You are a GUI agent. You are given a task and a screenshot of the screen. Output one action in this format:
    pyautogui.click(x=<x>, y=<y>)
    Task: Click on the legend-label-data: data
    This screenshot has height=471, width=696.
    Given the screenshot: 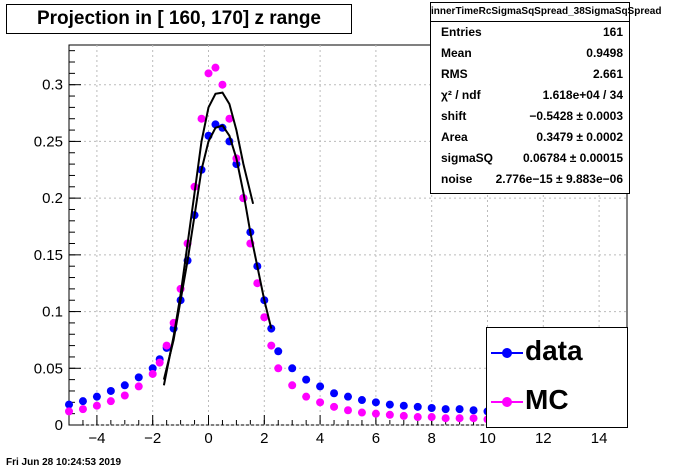 What is the action you would take?
    pyautogui.click(x=554, y=350)
    